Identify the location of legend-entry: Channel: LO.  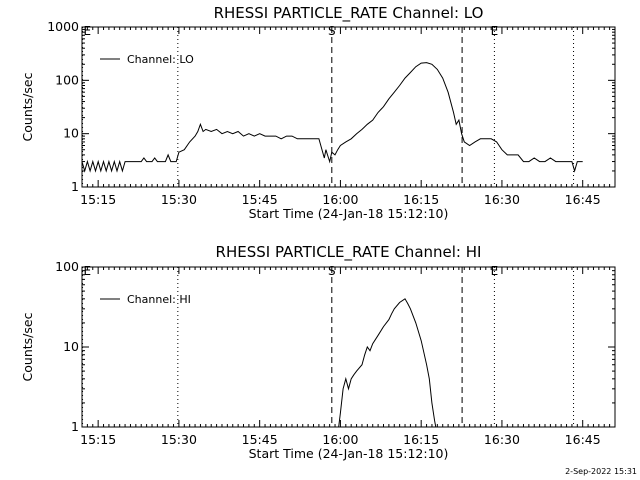
(160, 59).